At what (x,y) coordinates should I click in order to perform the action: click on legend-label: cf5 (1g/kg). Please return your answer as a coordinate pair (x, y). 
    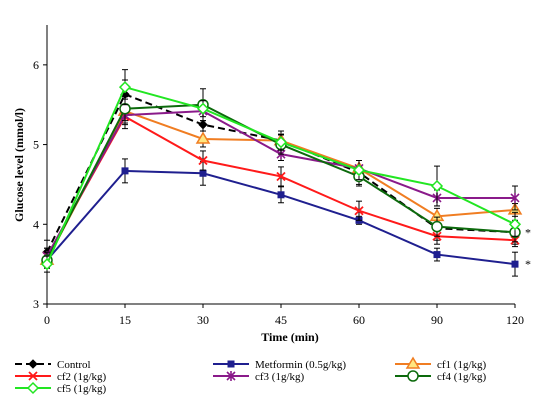
    Looking at the image, I should click on (82, 389).